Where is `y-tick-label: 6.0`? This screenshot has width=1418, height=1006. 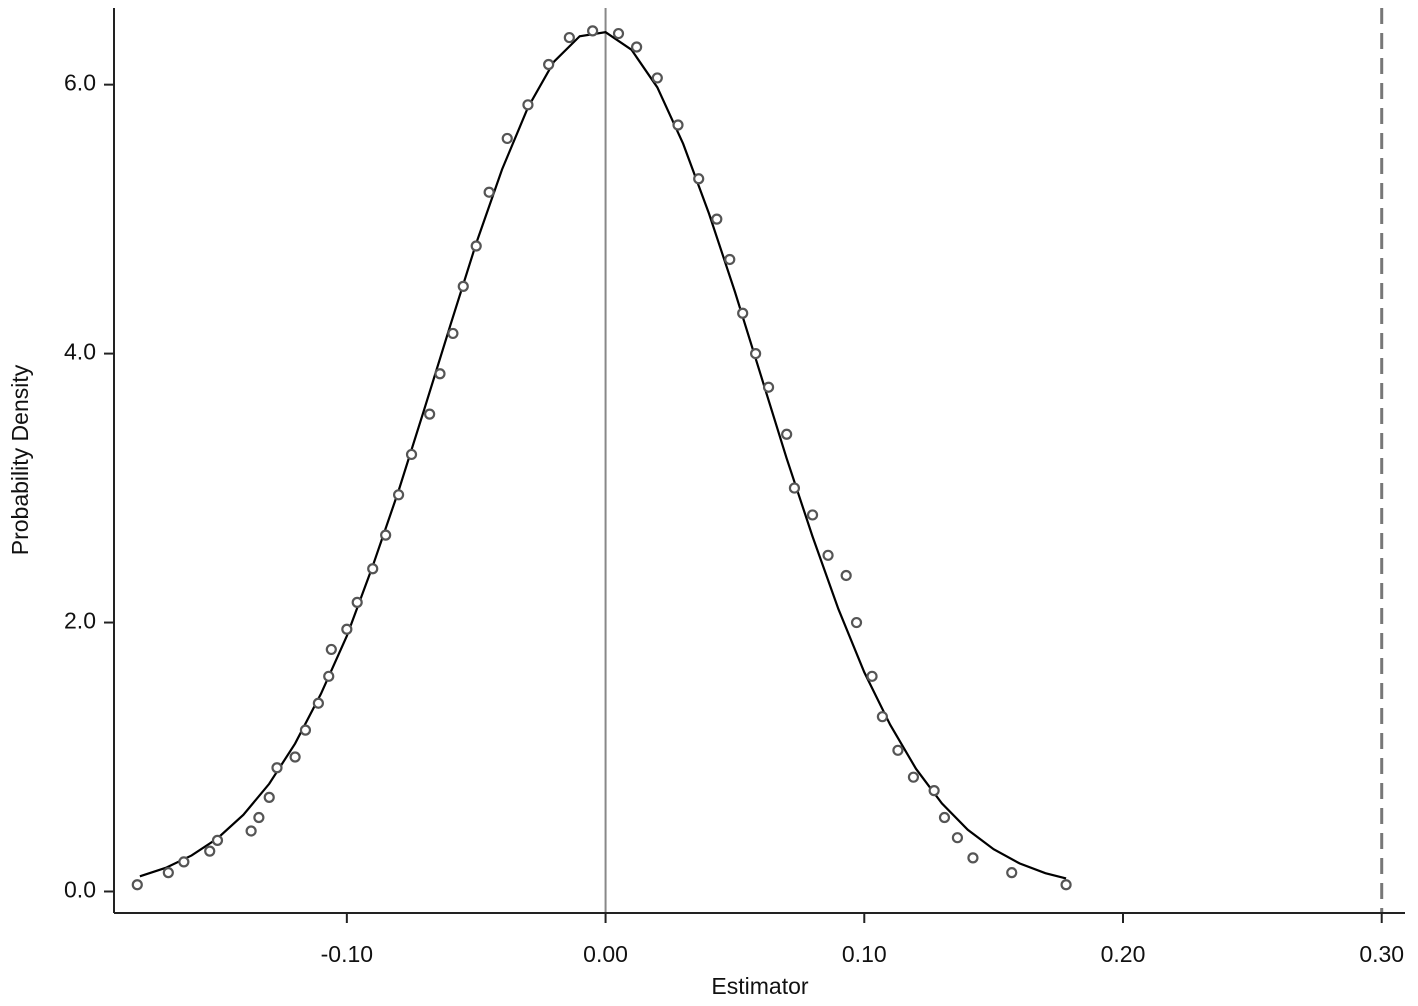
y-tick-label: 6.0 is located at coordinates (80, 83).